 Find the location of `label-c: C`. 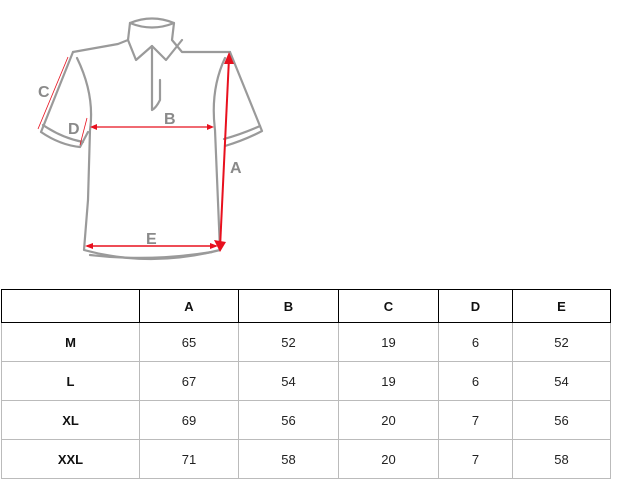

label-c: C is located at coordinates (44, 92).